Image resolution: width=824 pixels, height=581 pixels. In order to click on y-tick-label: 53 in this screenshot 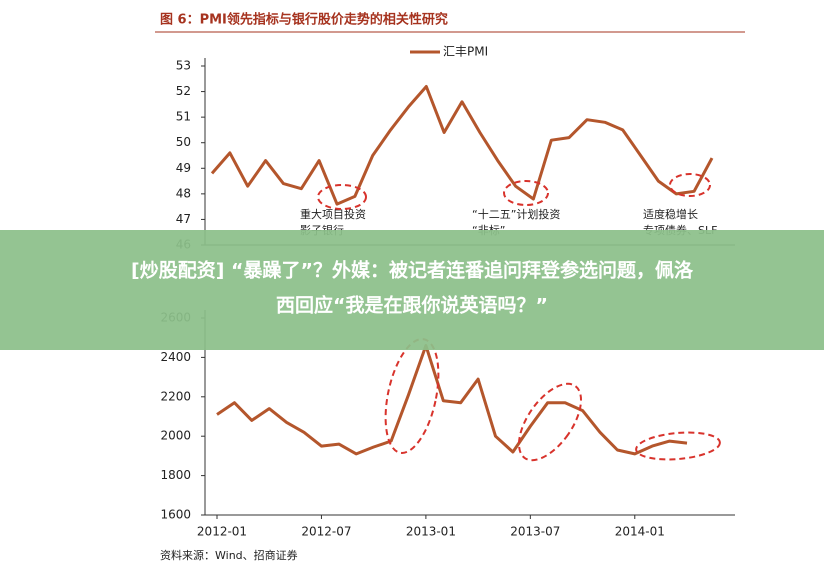, I will do `click(183, 66)`.